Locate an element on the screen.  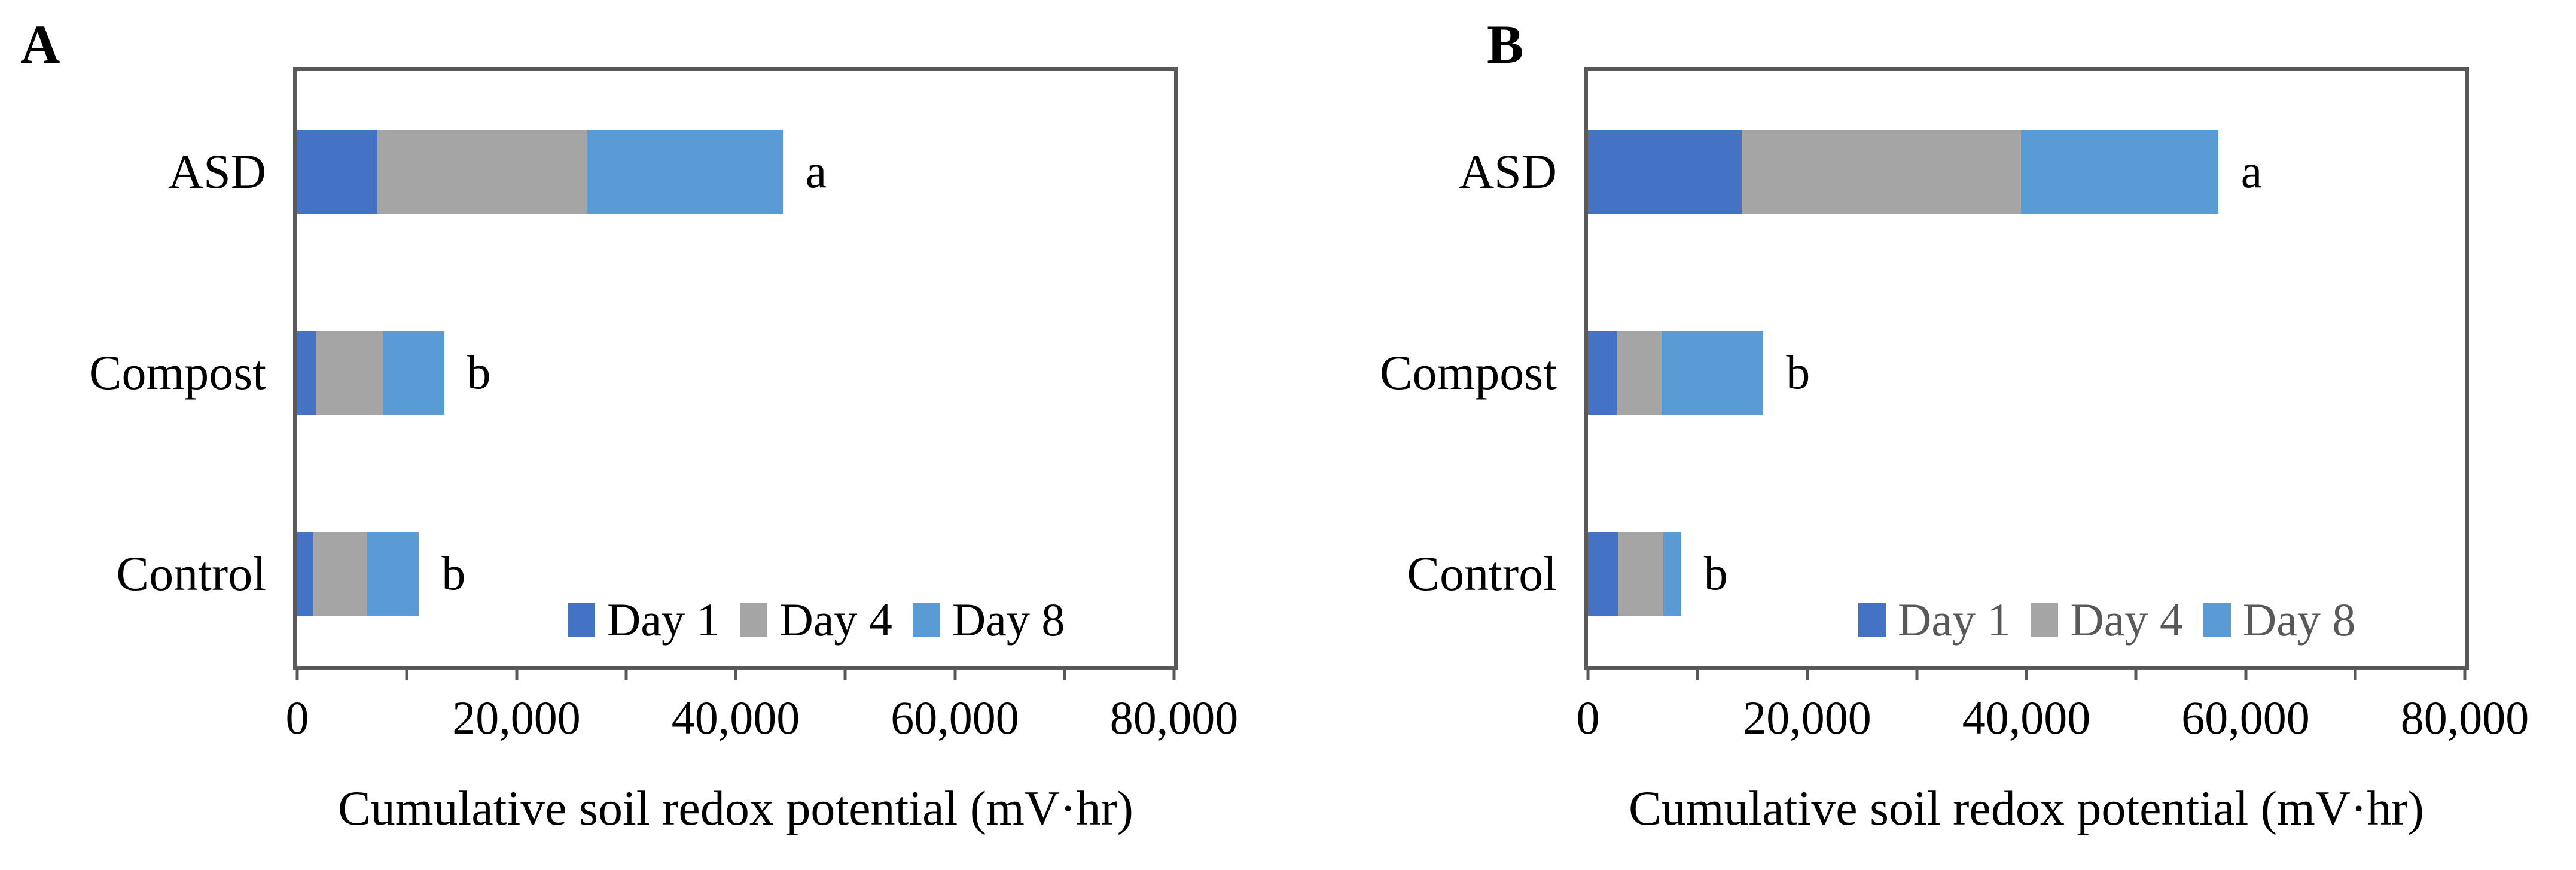
panel-a-legend-label-day8: Day 8 is located at coordinates (1009, 620).